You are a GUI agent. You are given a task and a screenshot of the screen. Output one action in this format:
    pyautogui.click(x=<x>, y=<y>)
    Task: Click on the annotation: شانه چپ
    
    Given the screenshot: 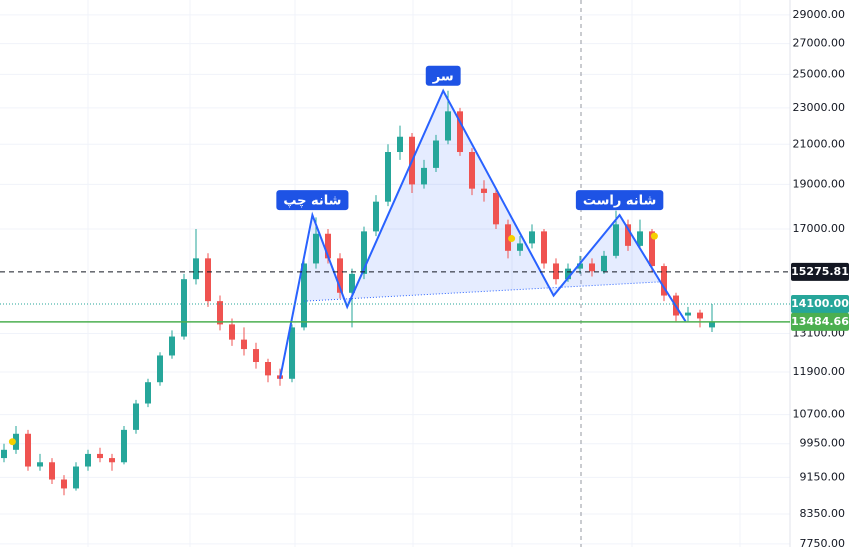 What is the action you would take?
    pyautogui.click(x=312, y=201)
    